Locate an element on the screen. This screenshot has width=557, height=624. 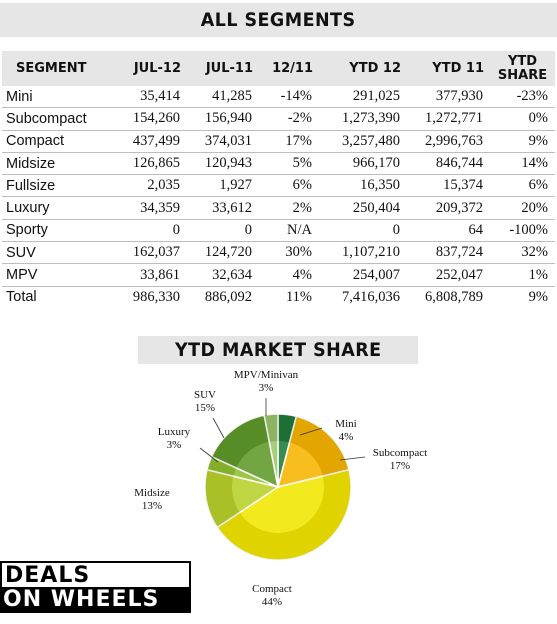
brand-logo: DEALS ON WHEELS is located at coordinates (95, 587).